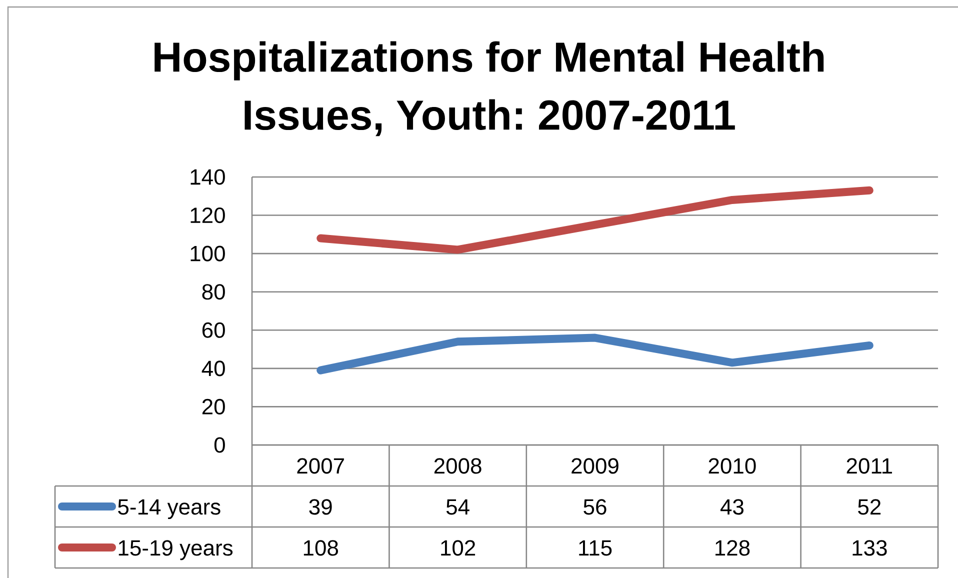 The width and height of the screenshot is (958, 578). Describe the element at coordinates (169, 509) in the screenshot. I see `legend-label: 5-14 years` at that location.